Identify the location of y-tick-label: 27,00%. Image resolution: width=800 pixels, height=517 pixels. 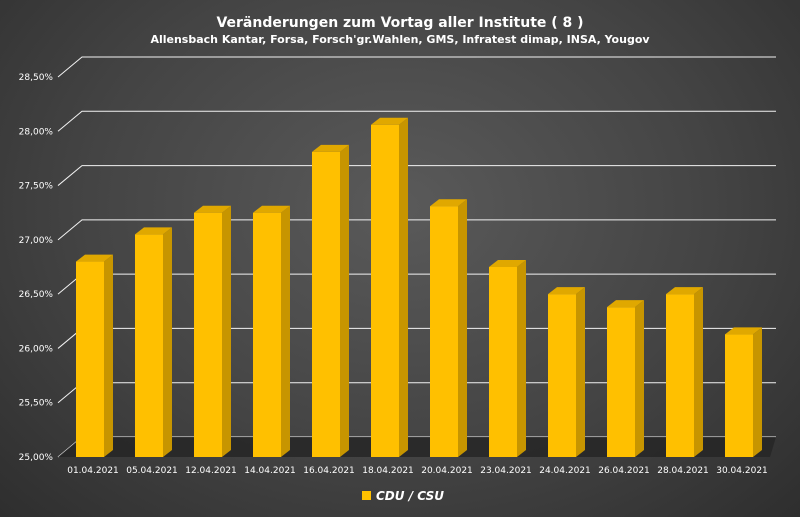
(36, 241).